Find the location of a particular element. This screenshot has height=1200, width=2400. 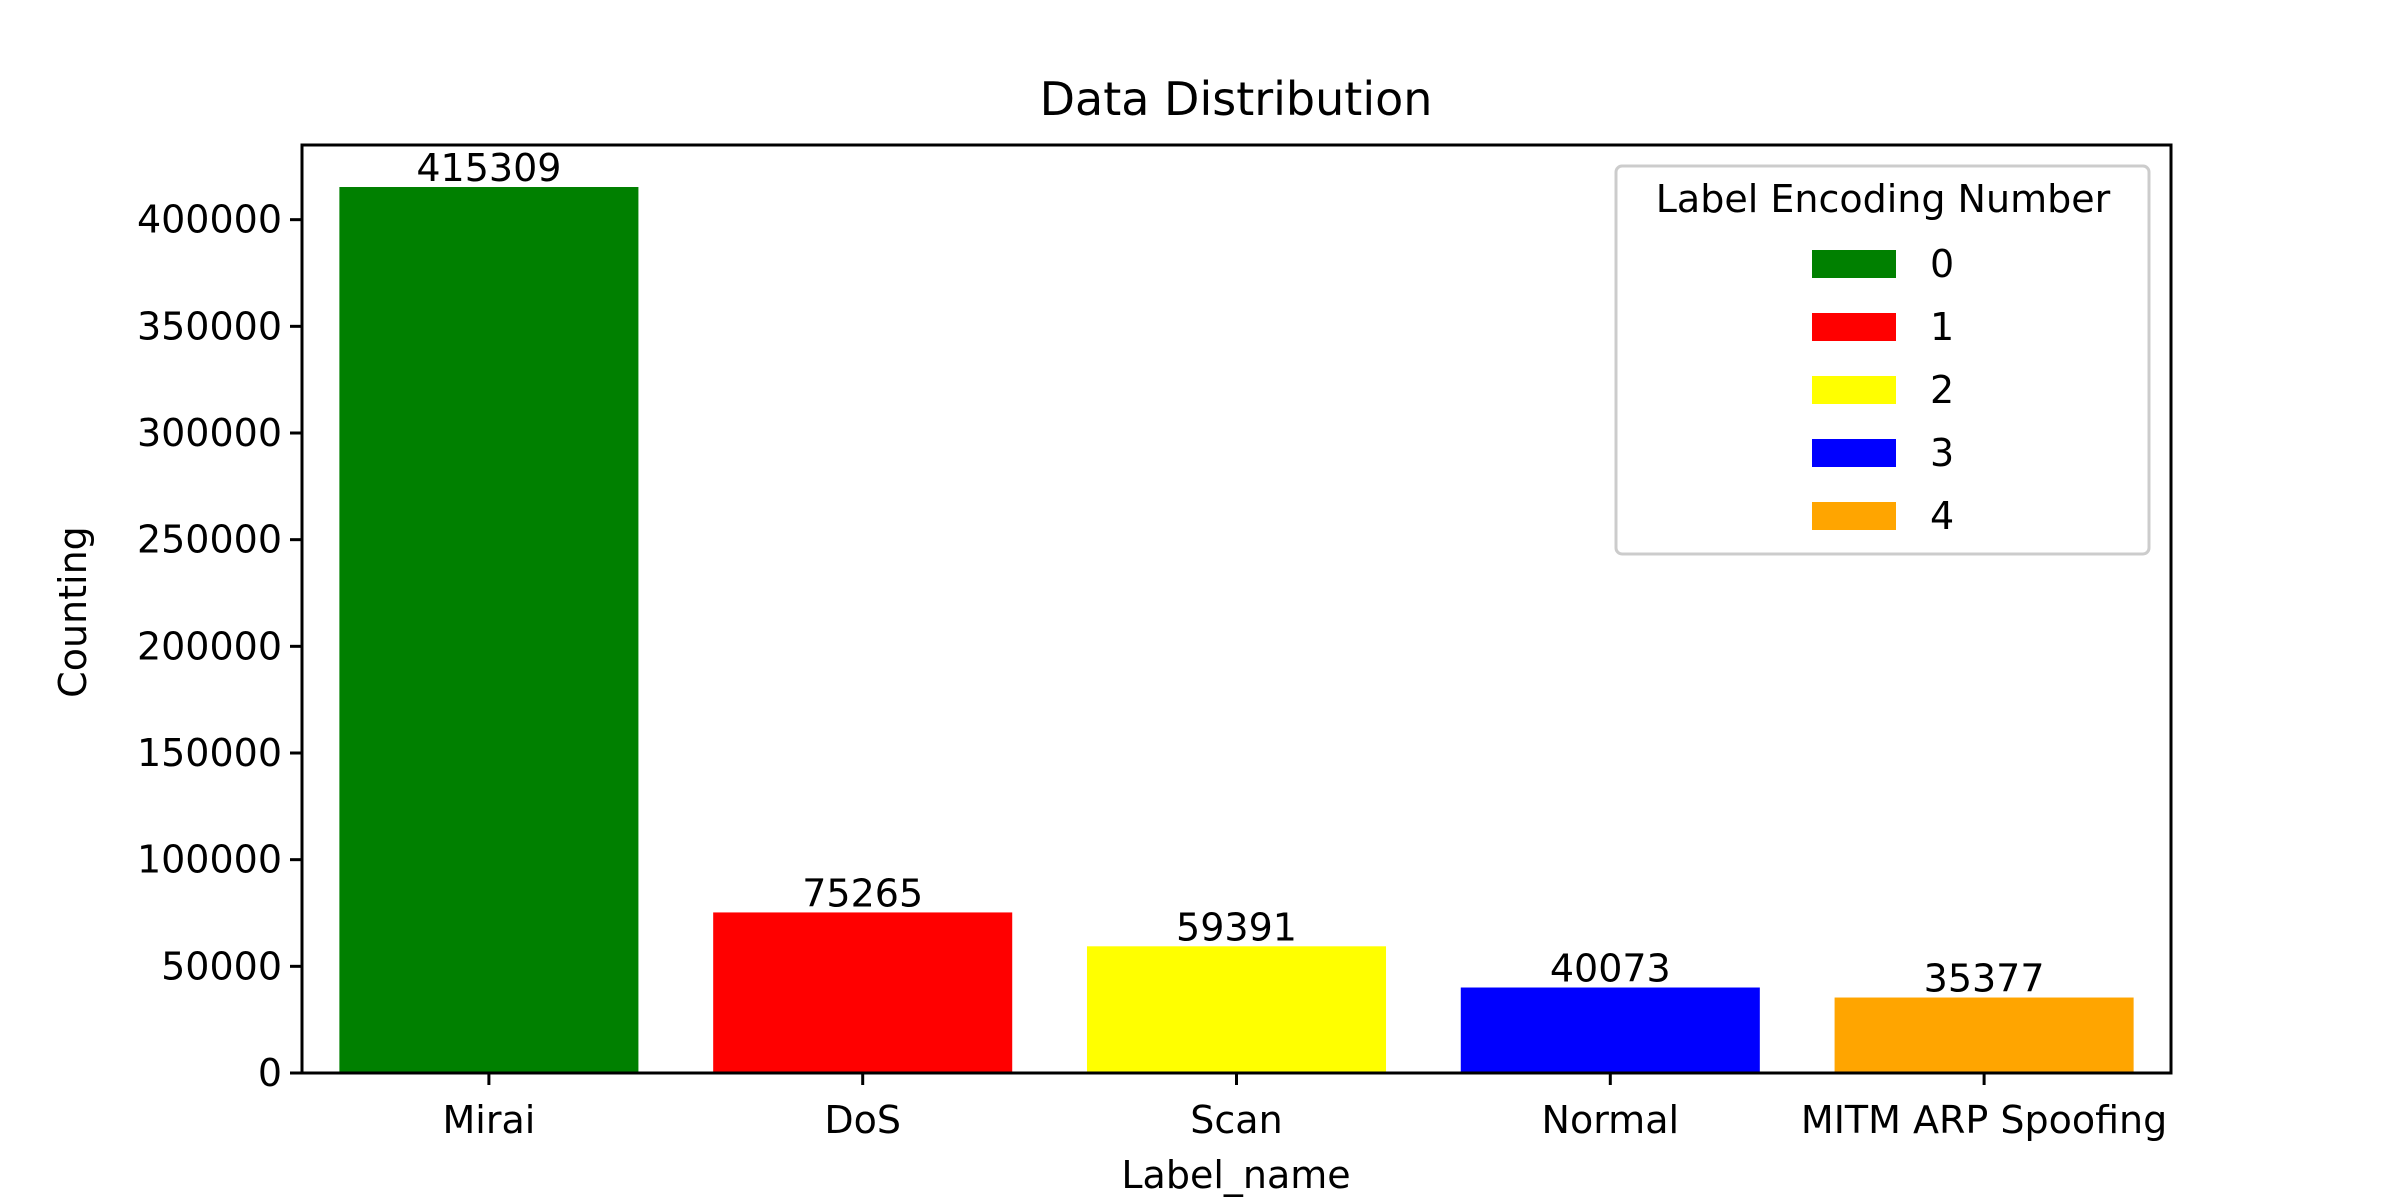

y-tick-label: 100000 is located at coordinates (209, 860).